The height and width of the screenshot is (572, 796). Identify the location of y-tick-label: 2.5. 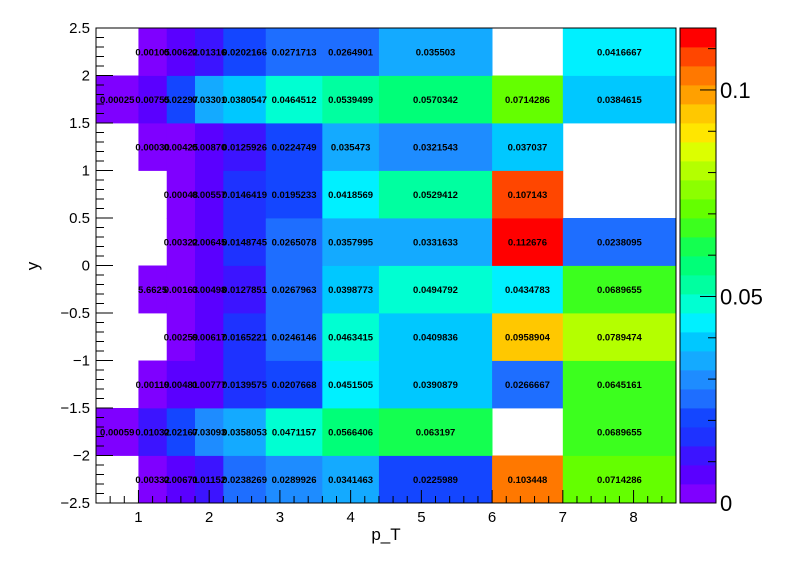
(79, 28).